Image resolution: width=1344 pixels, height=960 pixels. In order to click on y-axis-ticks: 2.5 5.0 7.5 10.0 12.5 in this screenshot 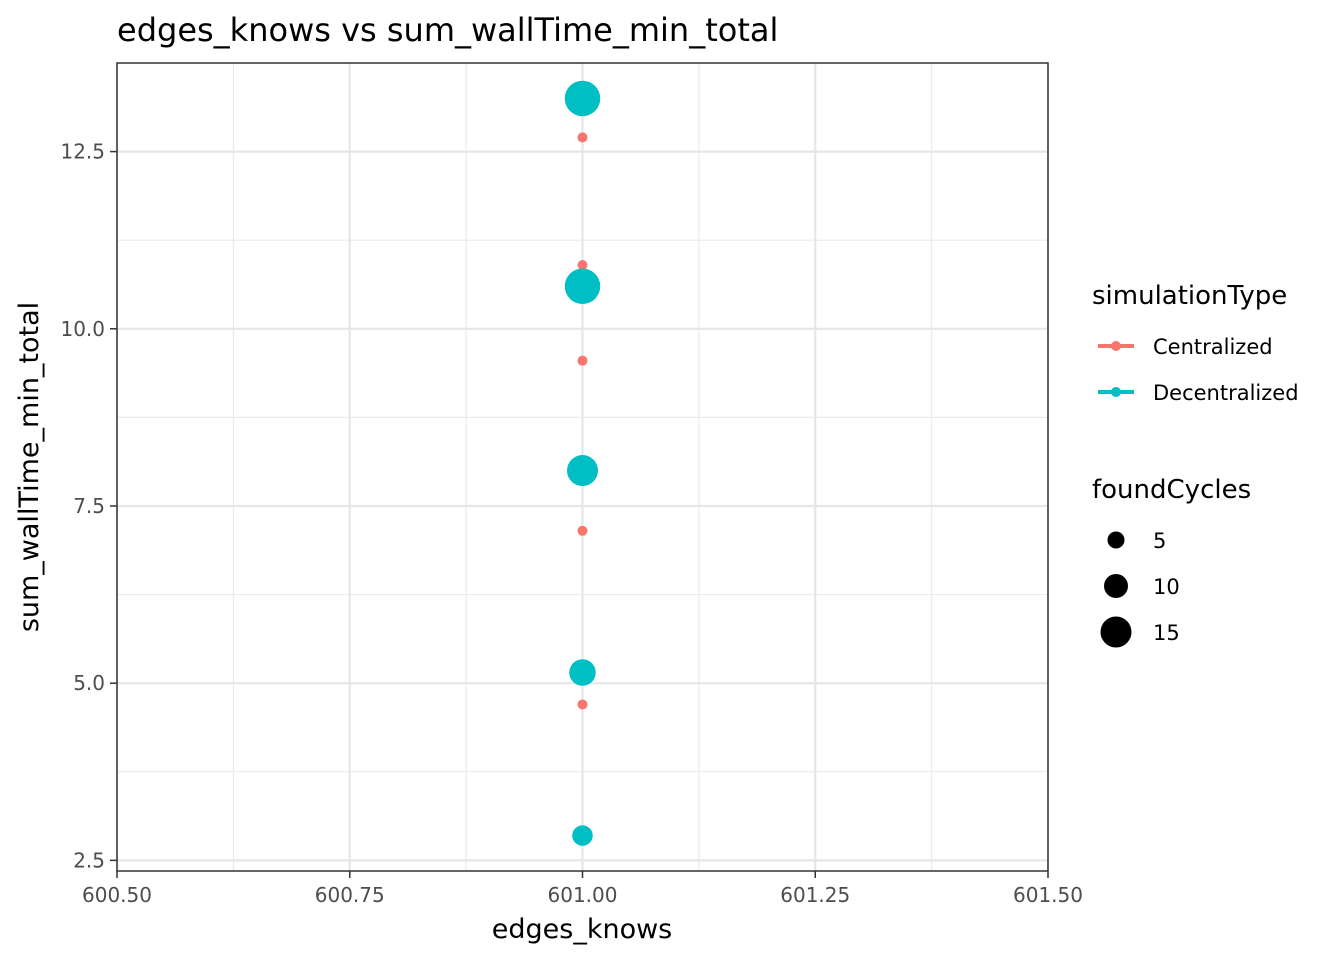, I will do `click(88, 506)`.